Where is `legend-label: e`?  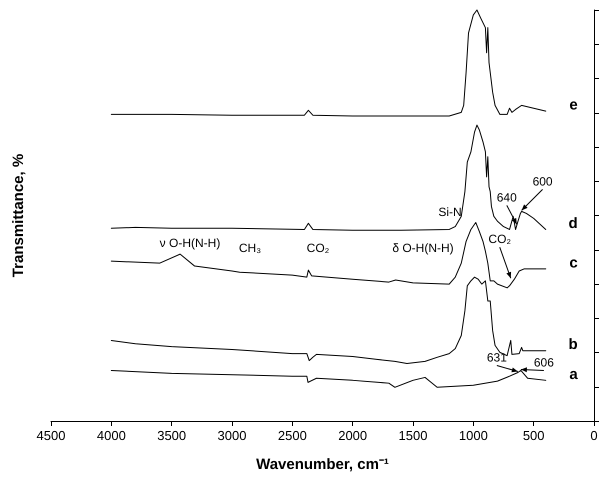
legend-label: e is located at coordinates (573, 105).